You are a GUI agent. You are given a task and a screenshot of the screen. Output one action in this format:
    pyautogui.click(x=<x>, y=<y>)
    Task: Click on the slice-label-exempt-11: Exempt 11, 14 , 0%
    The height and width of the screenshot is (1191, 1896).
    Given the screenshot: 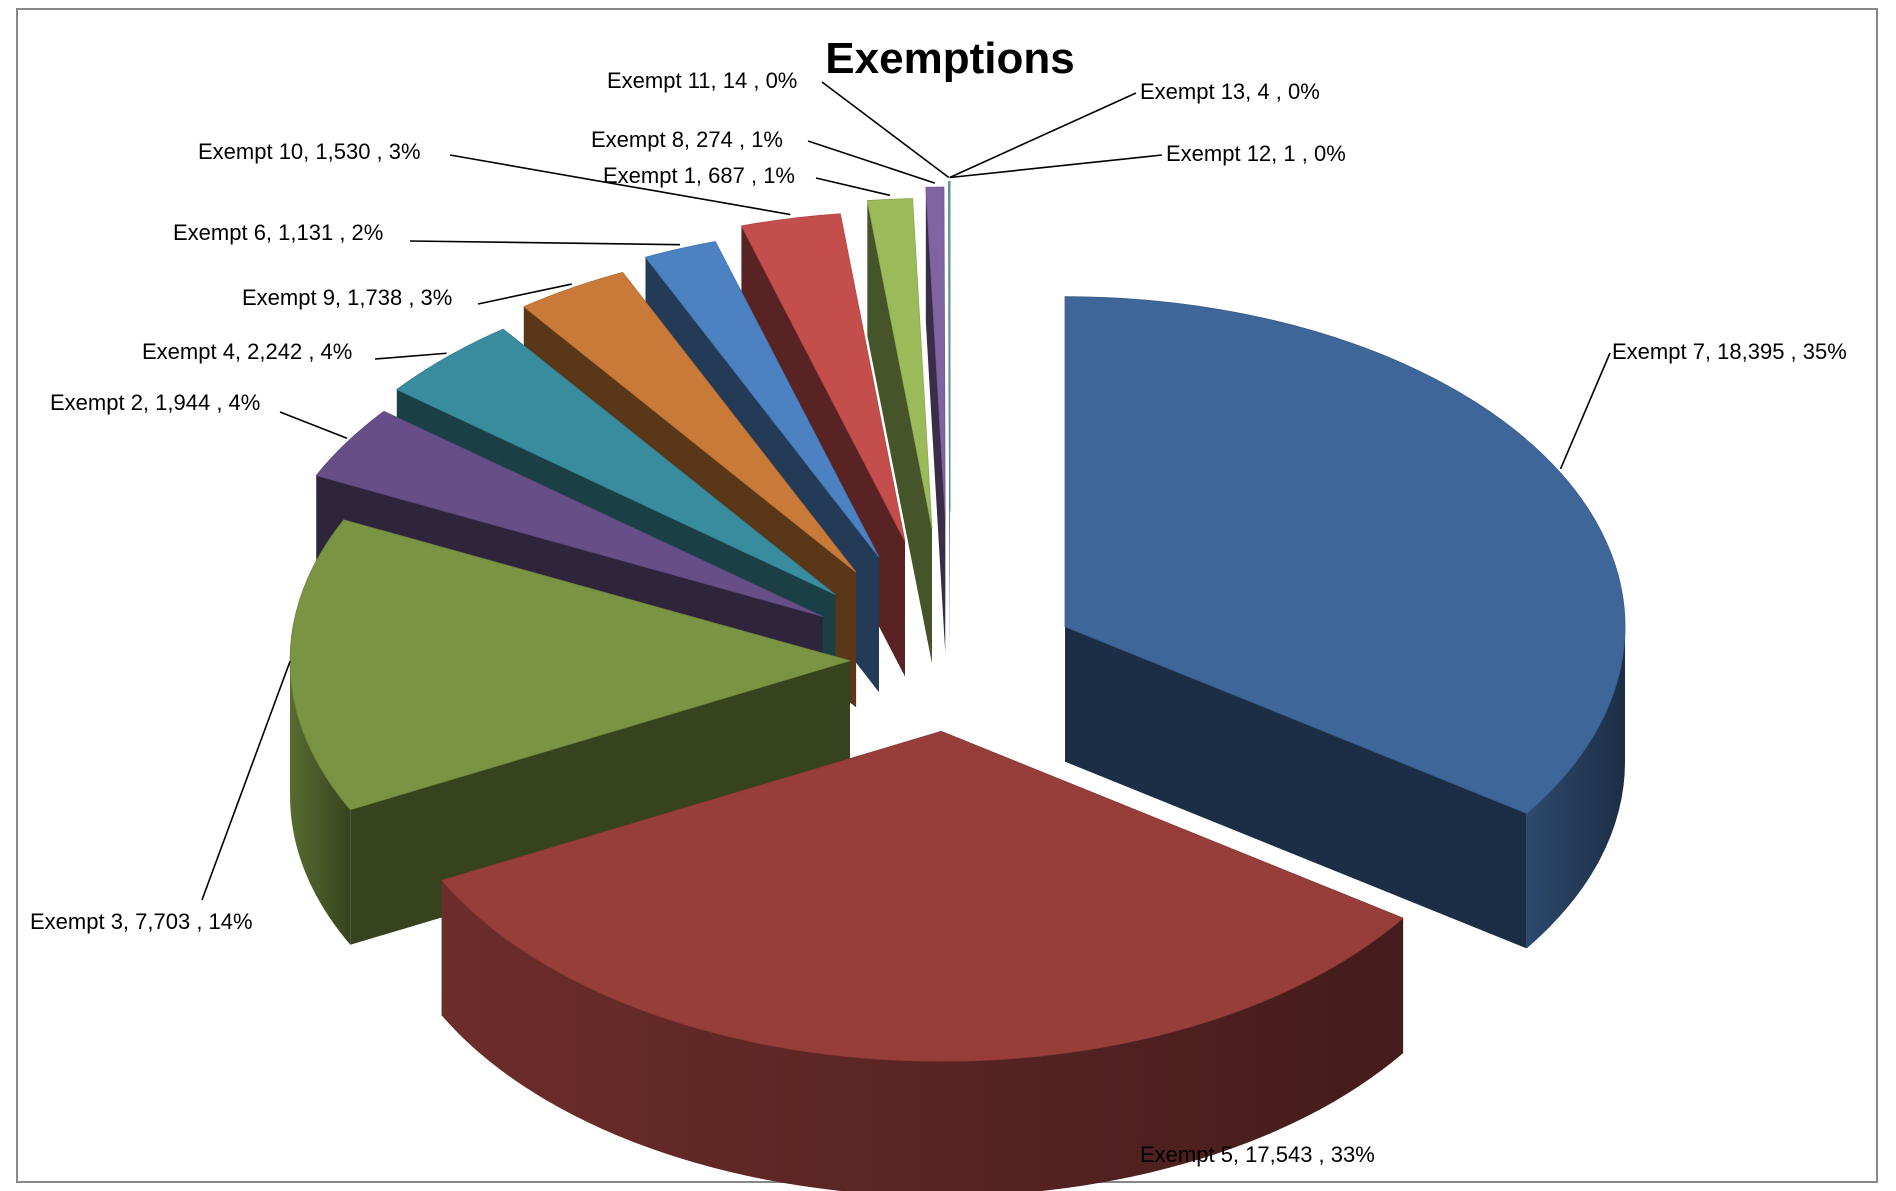 What is the action you would take?
    pyautogui.click(x=702, y=80)
    